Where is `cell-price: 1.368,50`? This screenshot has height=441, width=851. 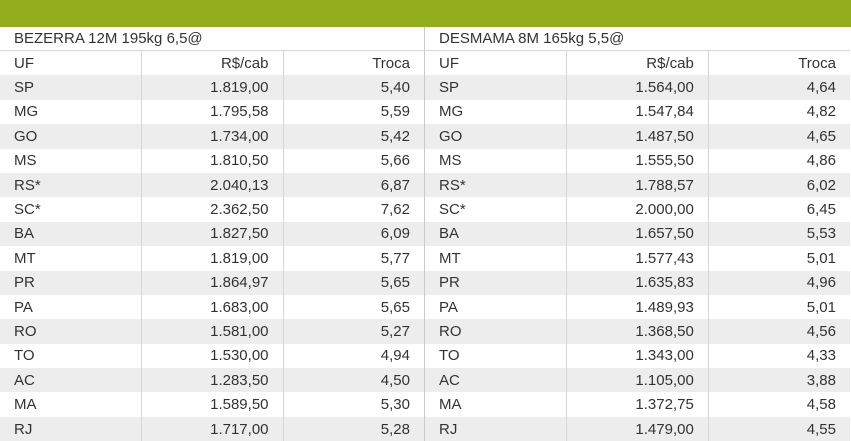
cell-price: 1.368,50 is located at coordinates (637, 331).